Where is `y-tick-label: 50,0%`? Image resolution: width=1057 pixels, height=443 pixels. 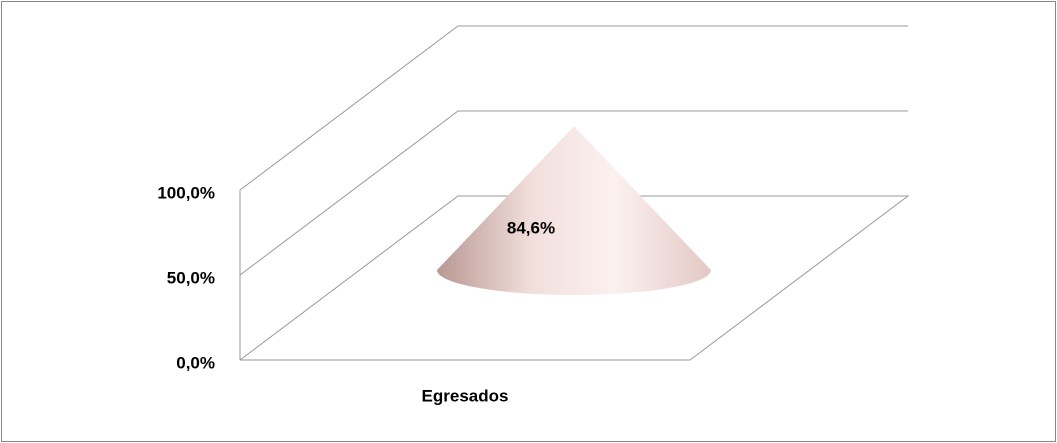
y-tick-label: 50,0% is located at coordinates (191, 277).